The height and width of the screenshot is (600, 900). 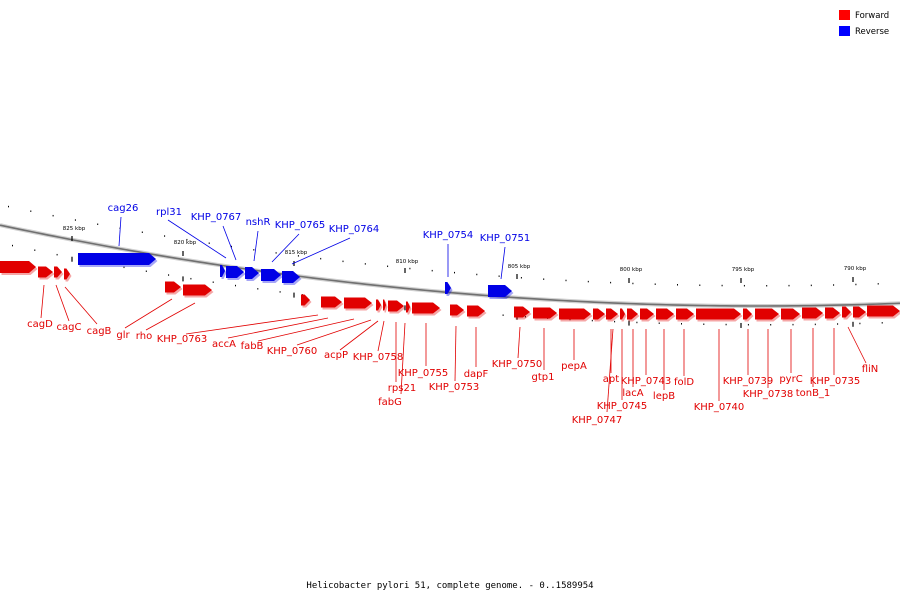 What do you see at coordinates (847, 313) in the screenshot?
I see `gene-khp-0735-arrow` at bounding box center [847, 313].